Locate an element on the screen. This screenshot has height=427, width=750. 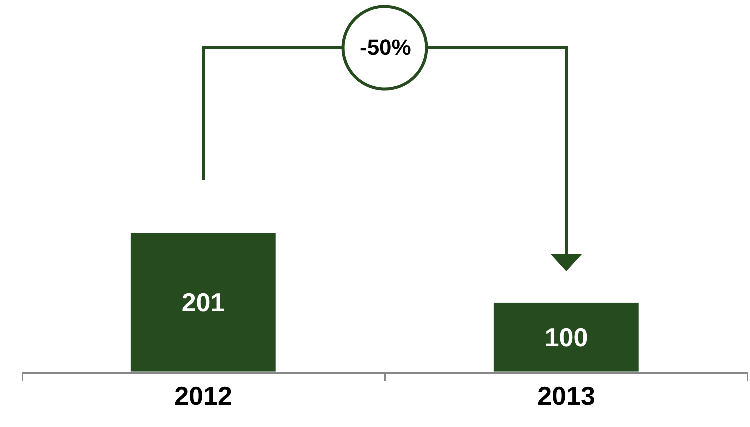
x-tick-label: 2013 is located at coordinates (567, 396).